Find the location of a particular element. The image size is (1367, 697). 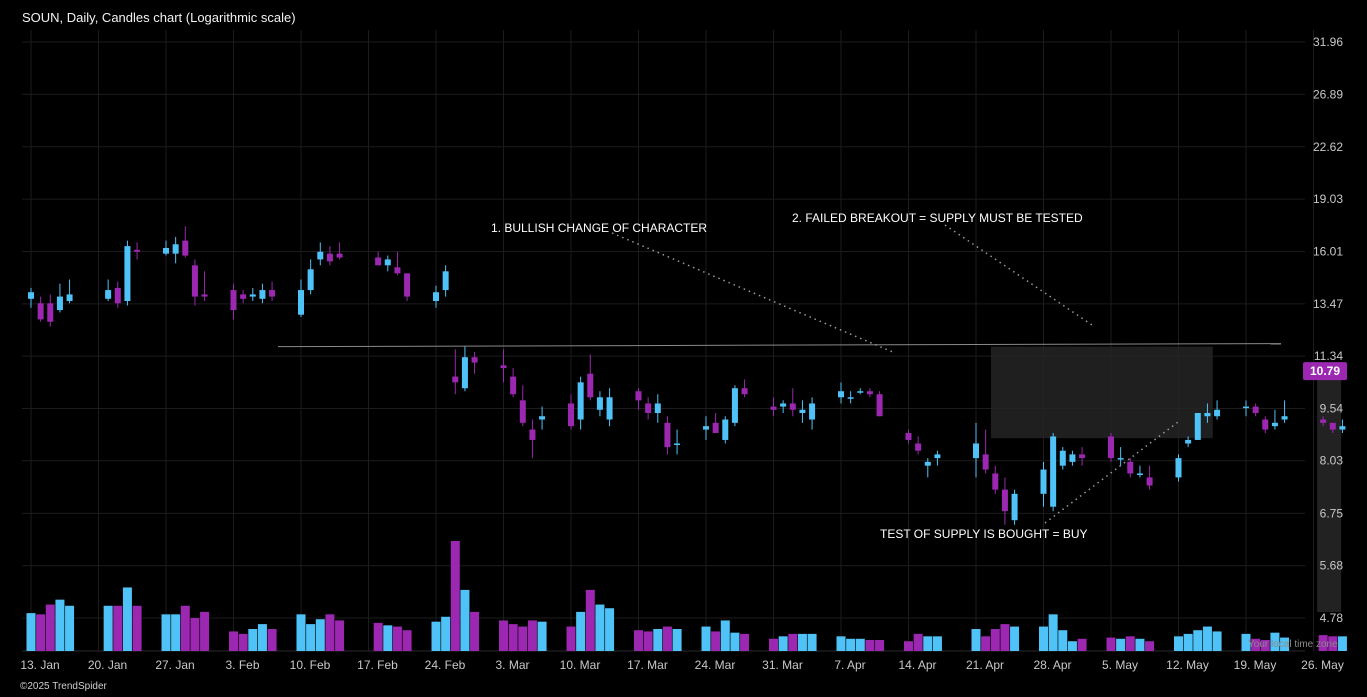

timezone-label: Your local time zone is located at coordinates (1293, 644).